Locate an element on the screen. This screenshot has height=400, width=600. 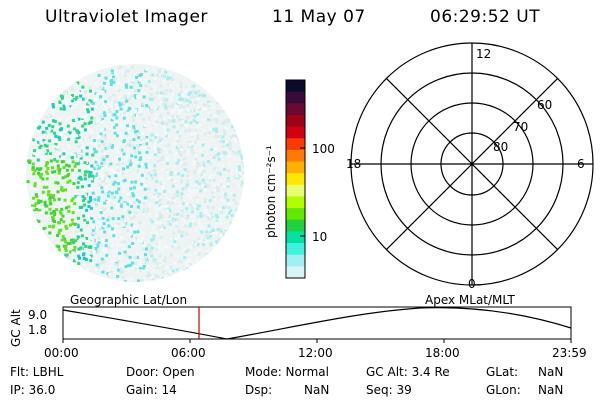
polar-ring-label-60: 60 is located at coordinates (545, 105).